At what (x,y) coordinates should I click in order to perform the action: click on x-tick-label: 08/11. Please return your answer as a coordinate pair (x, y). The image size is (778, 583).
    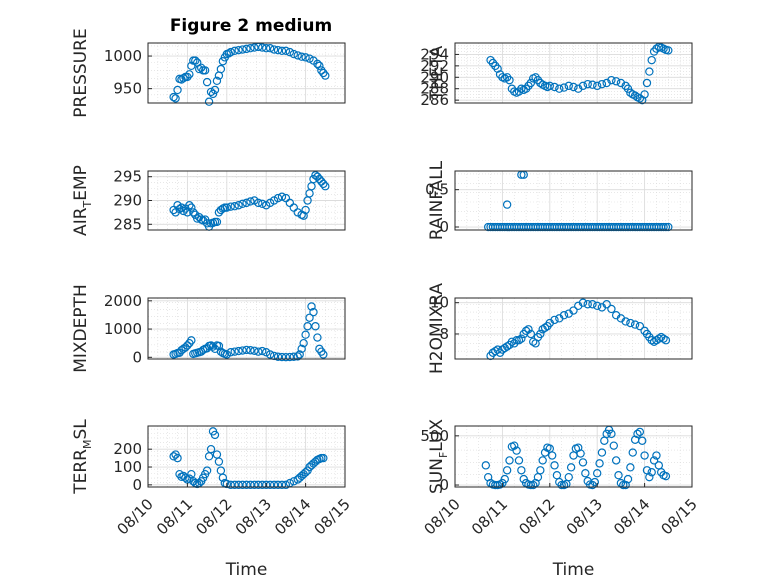
    Looking at the image, I should click on (174, 516).